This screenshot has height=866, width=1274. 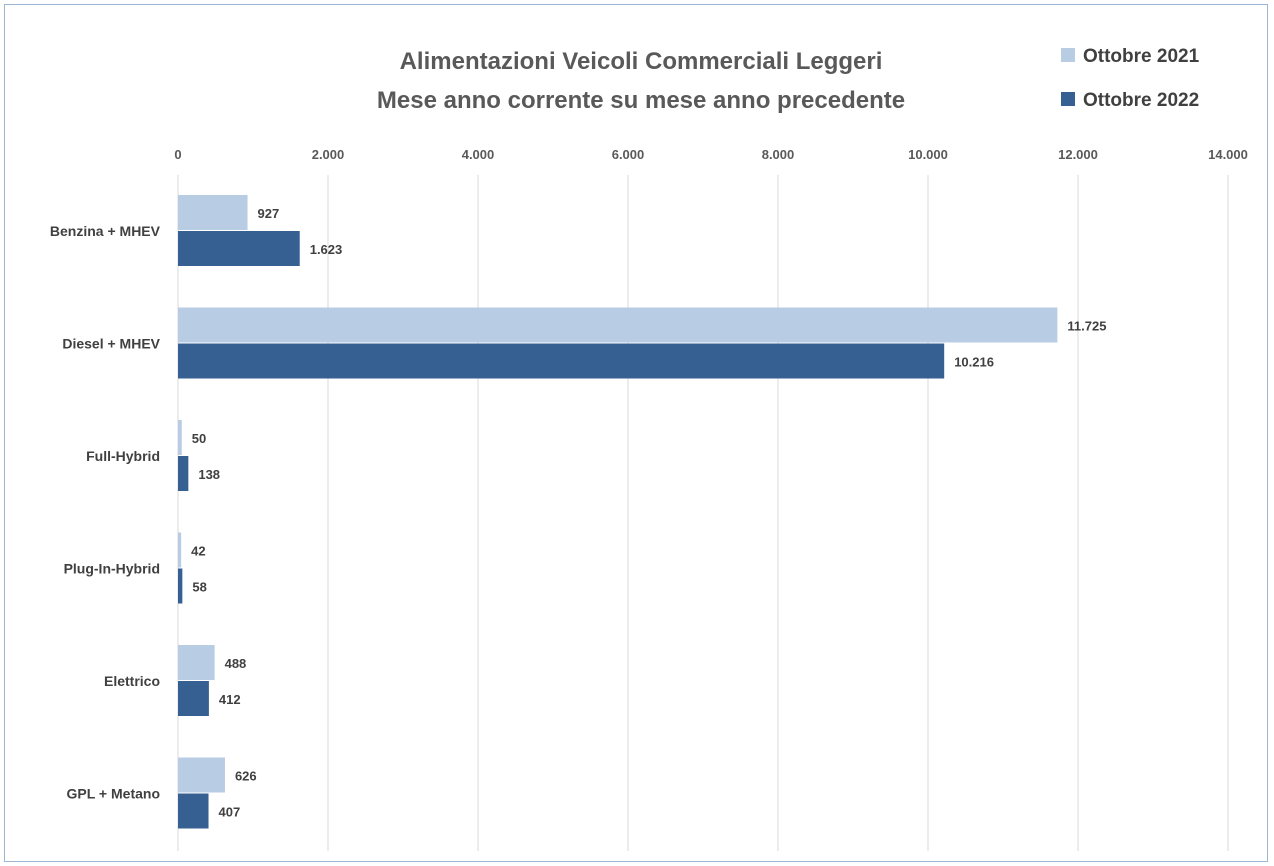 What do you see at coordinates (230, 812) in the screenshot?
I see `data-label: 407` at bounding box center [230, 812].